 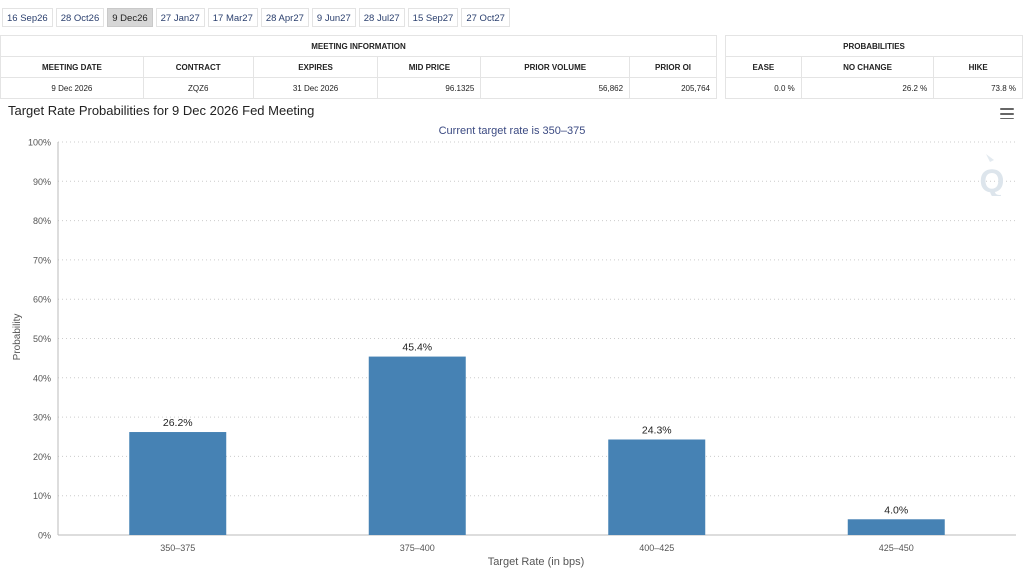 I want to click on y-tick-label: 40%, so click(x=42, y=378).